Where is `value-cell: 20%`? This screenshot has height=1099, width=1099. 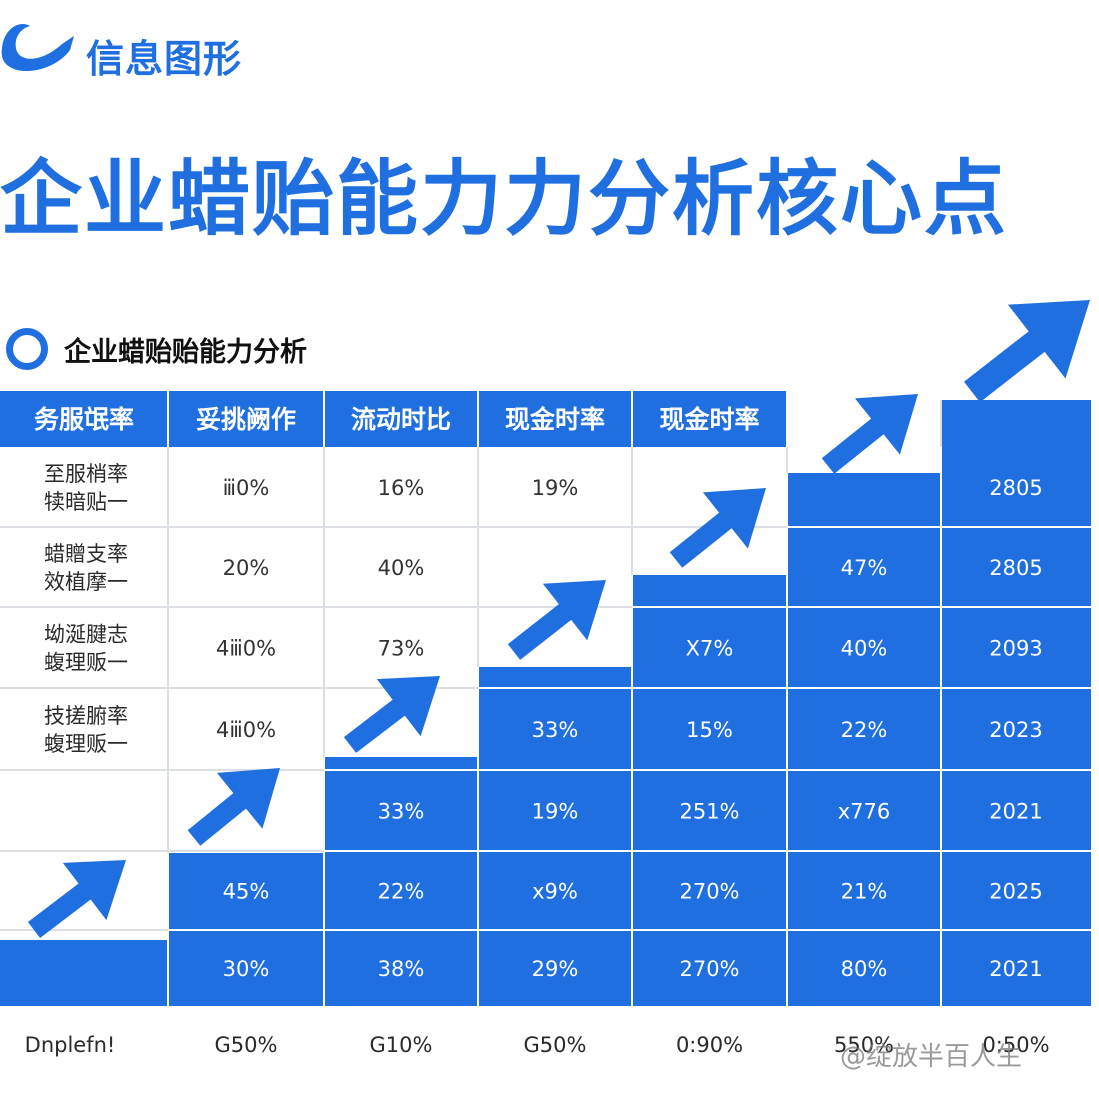 value-cell: 20% is located at coordinates (246, 568).